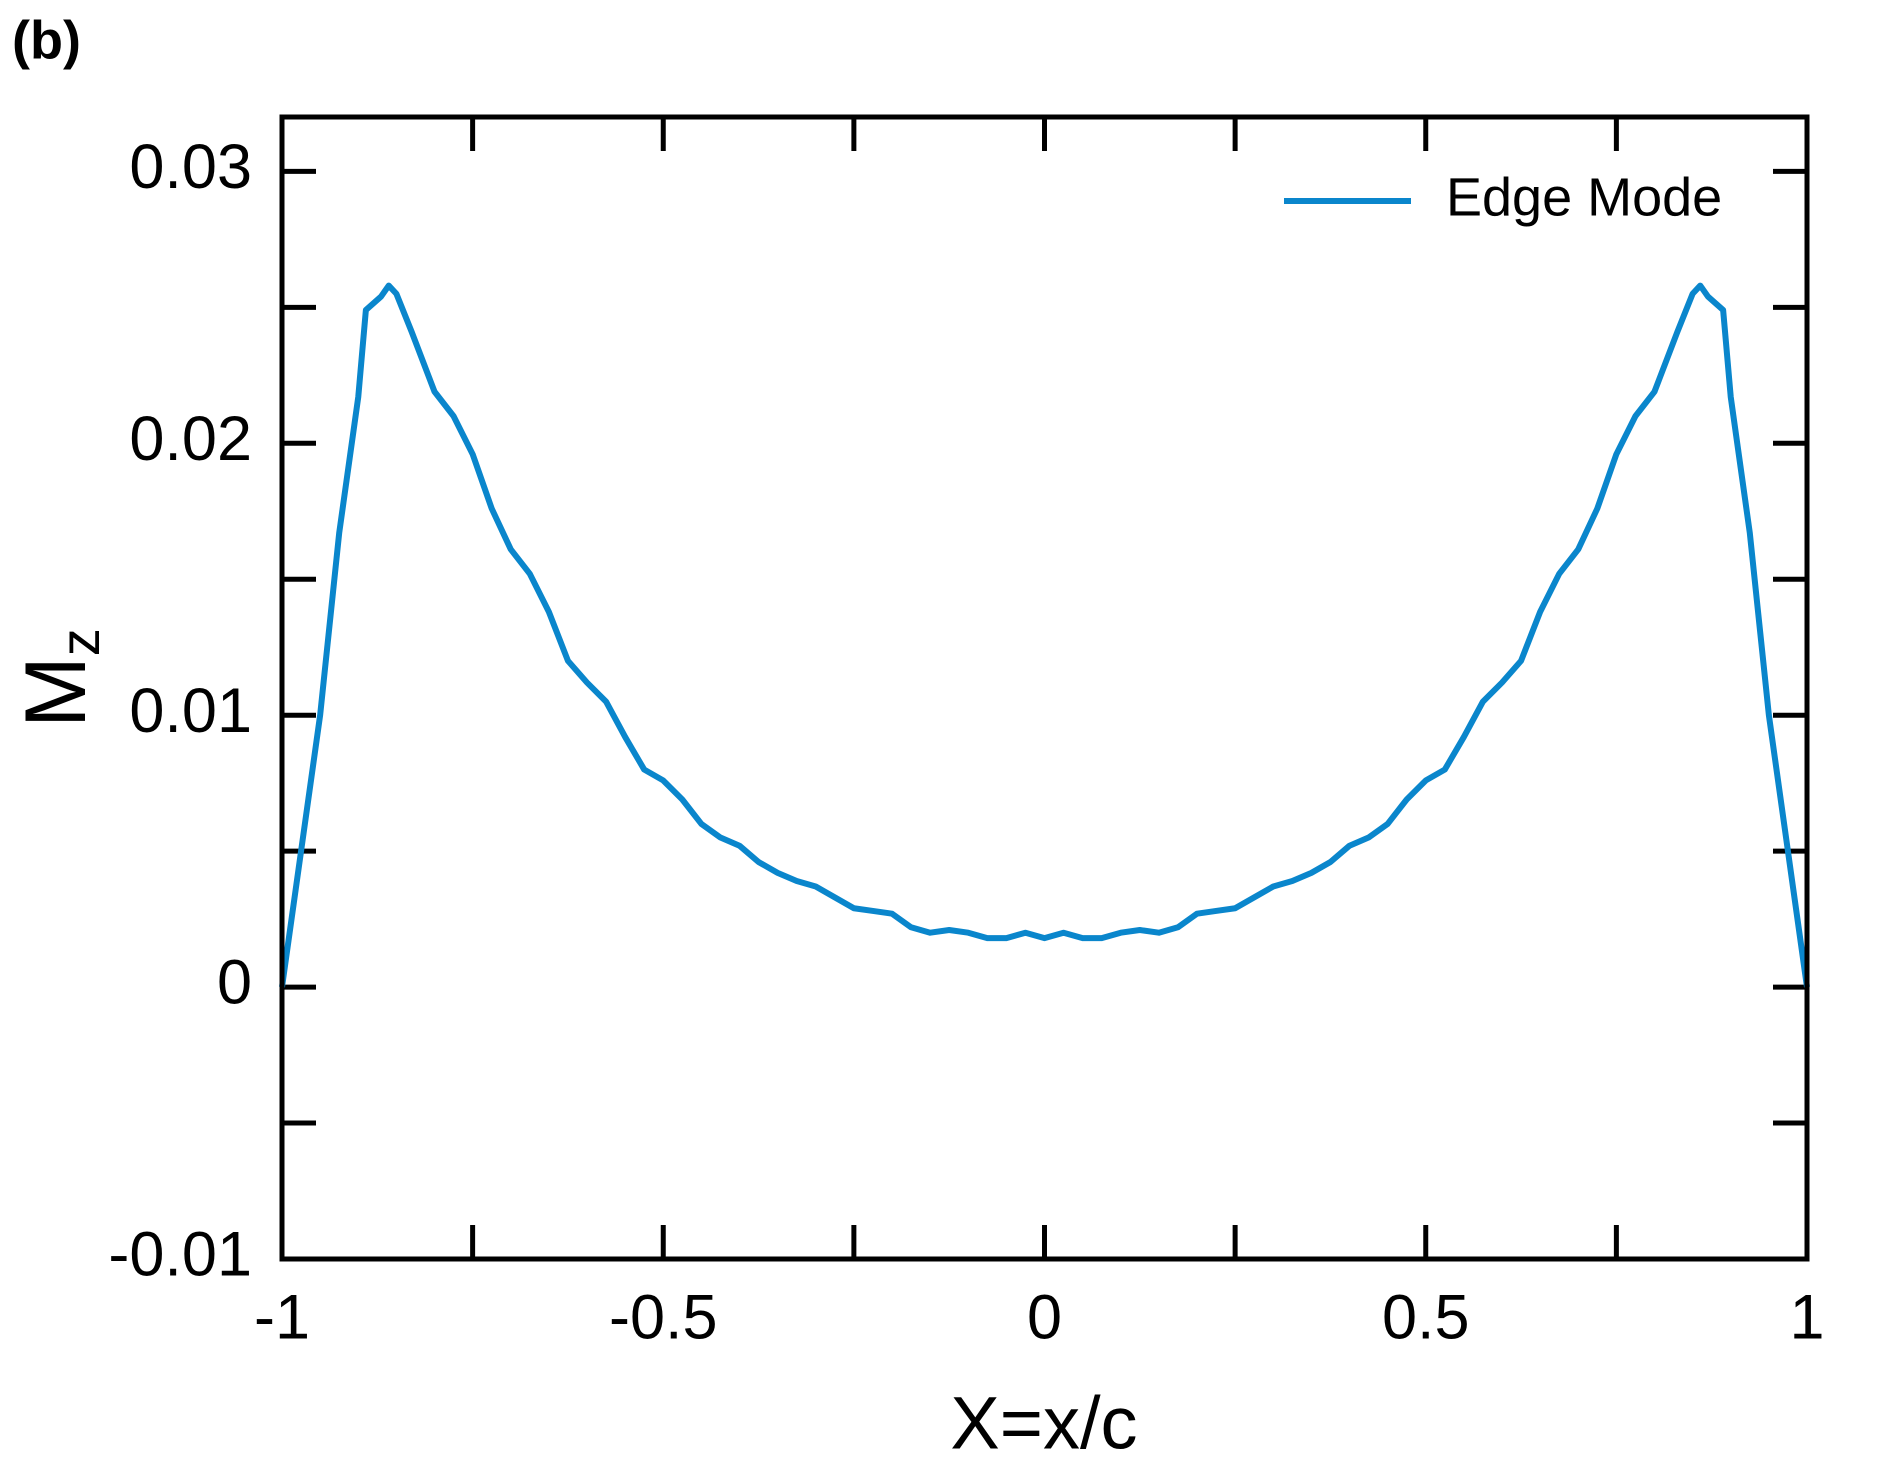 This screenshot has width=1889, height=1477. I want to click on y-axis-label-subscript: z, so click(79, 642).